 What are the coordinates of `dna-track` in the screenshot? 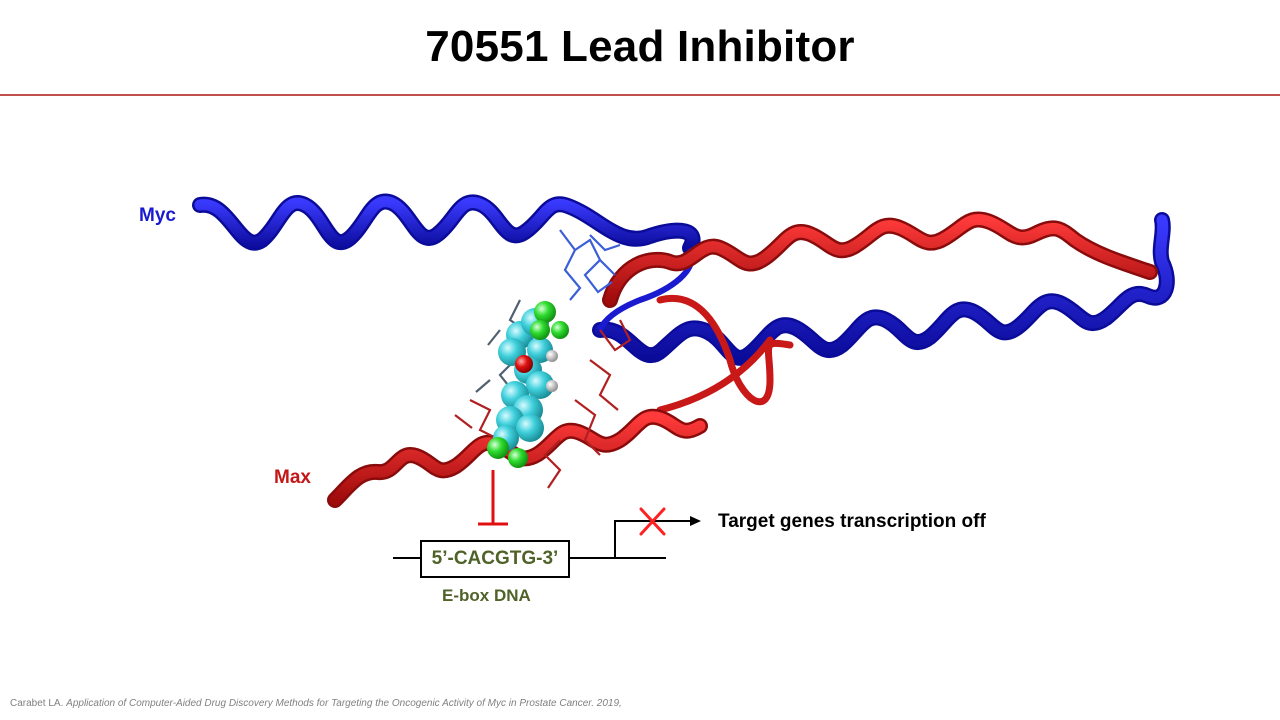 It's located at (547, 537).